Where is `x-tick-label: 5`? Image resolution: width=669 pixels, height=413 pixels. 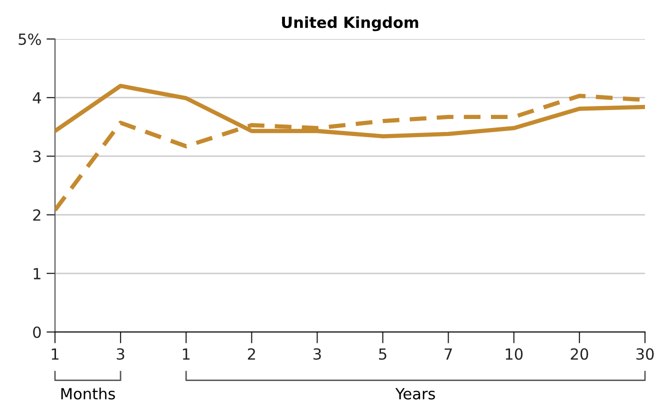
x-tick-label: 5 is located at coordinates (382, 354).